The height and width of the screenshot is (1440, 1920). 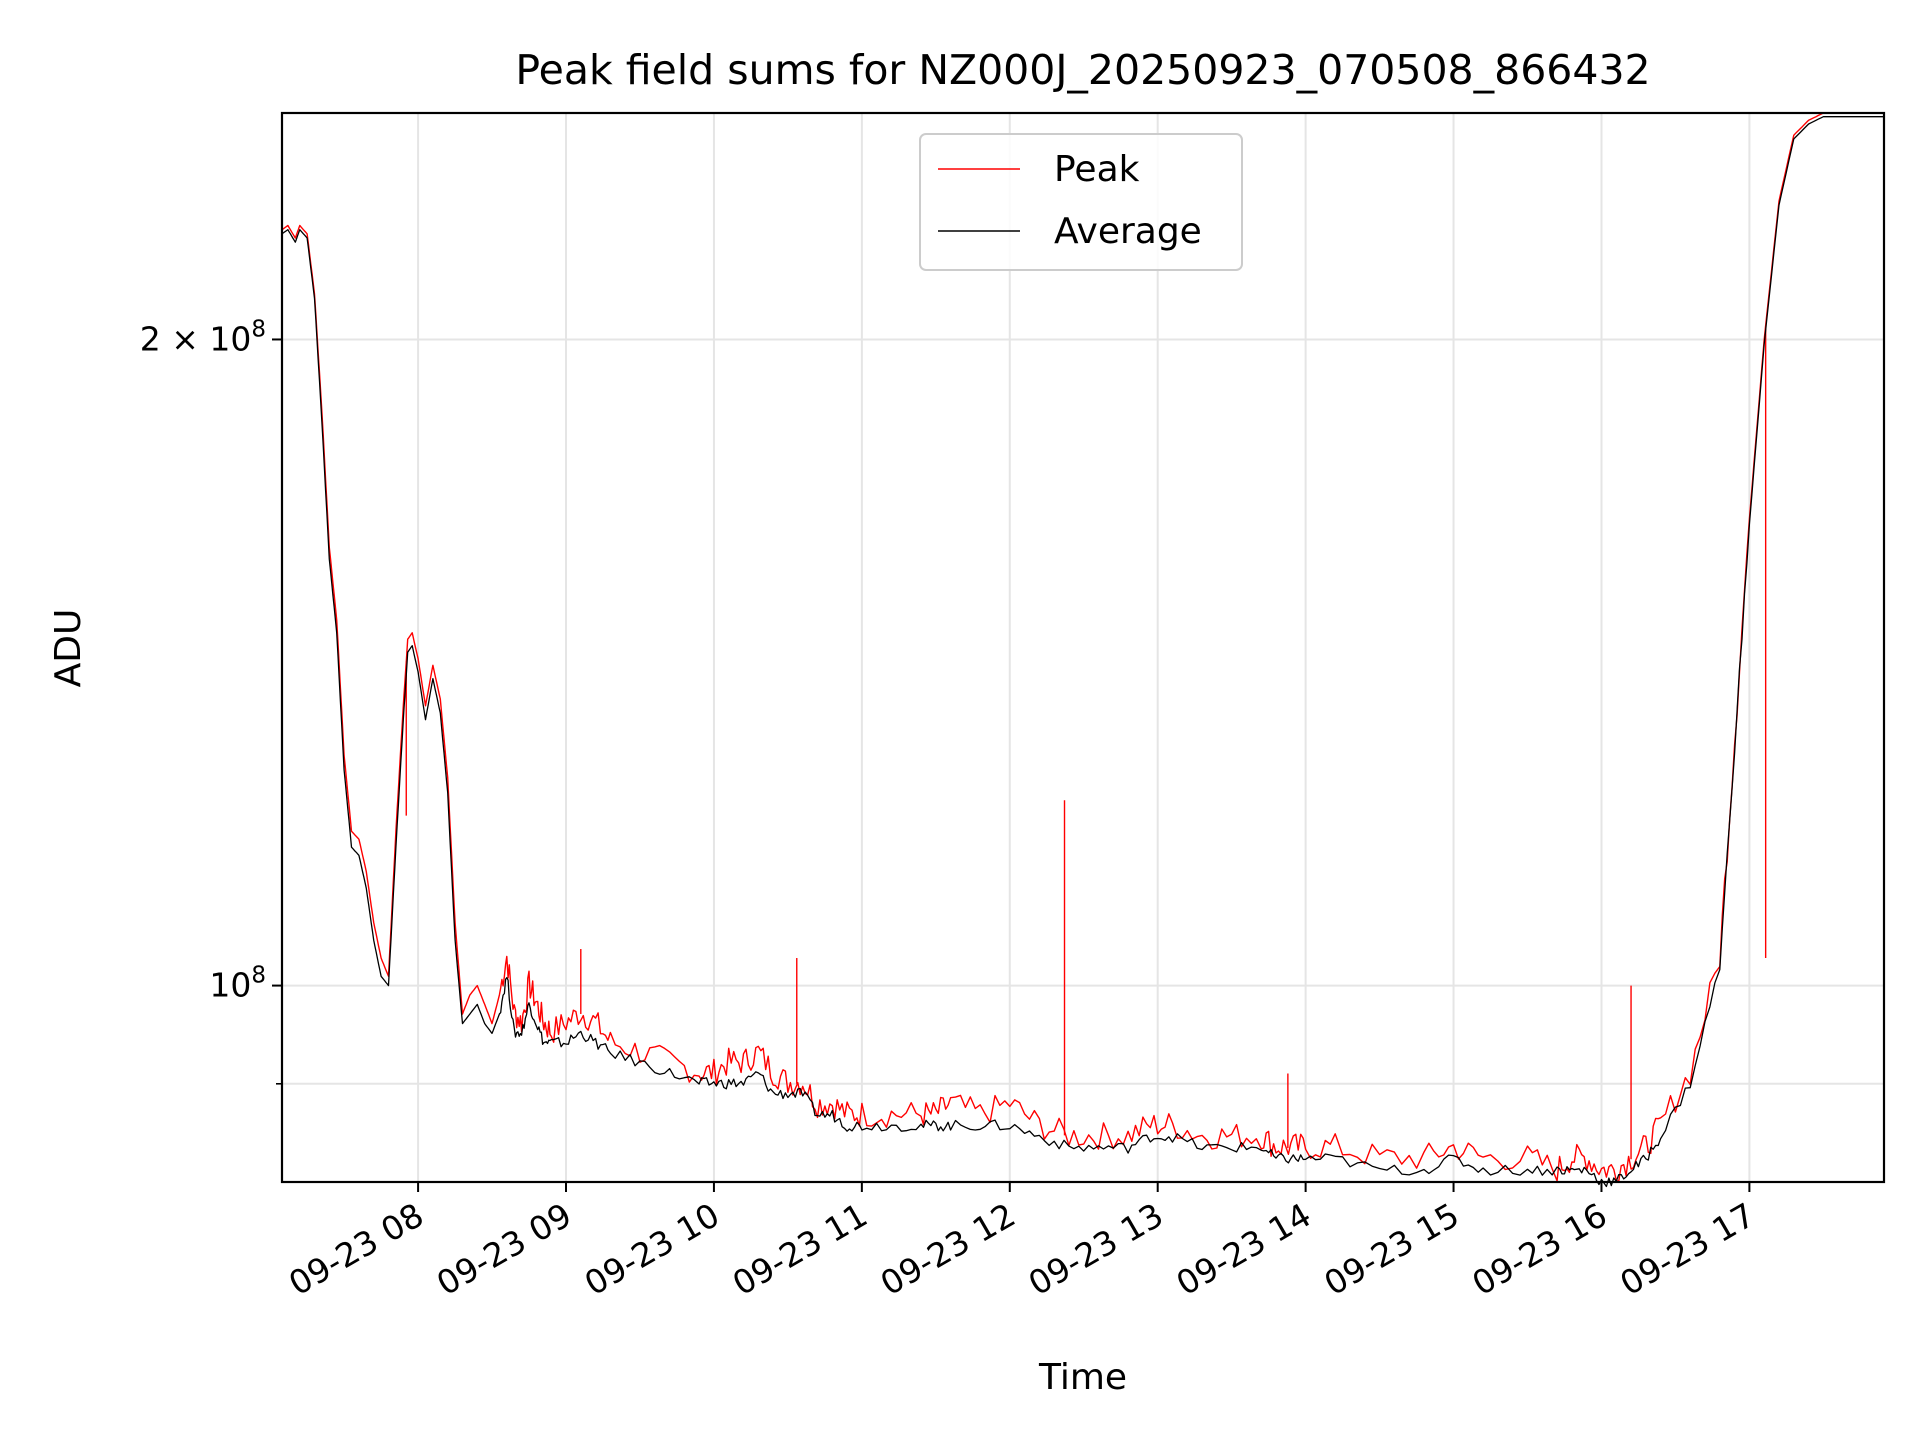 What do you see at coordinates (211, 700) in the screenshot?
I see `y-axis-ticks: 2 × 108 108` at bounding box center [211, 700].